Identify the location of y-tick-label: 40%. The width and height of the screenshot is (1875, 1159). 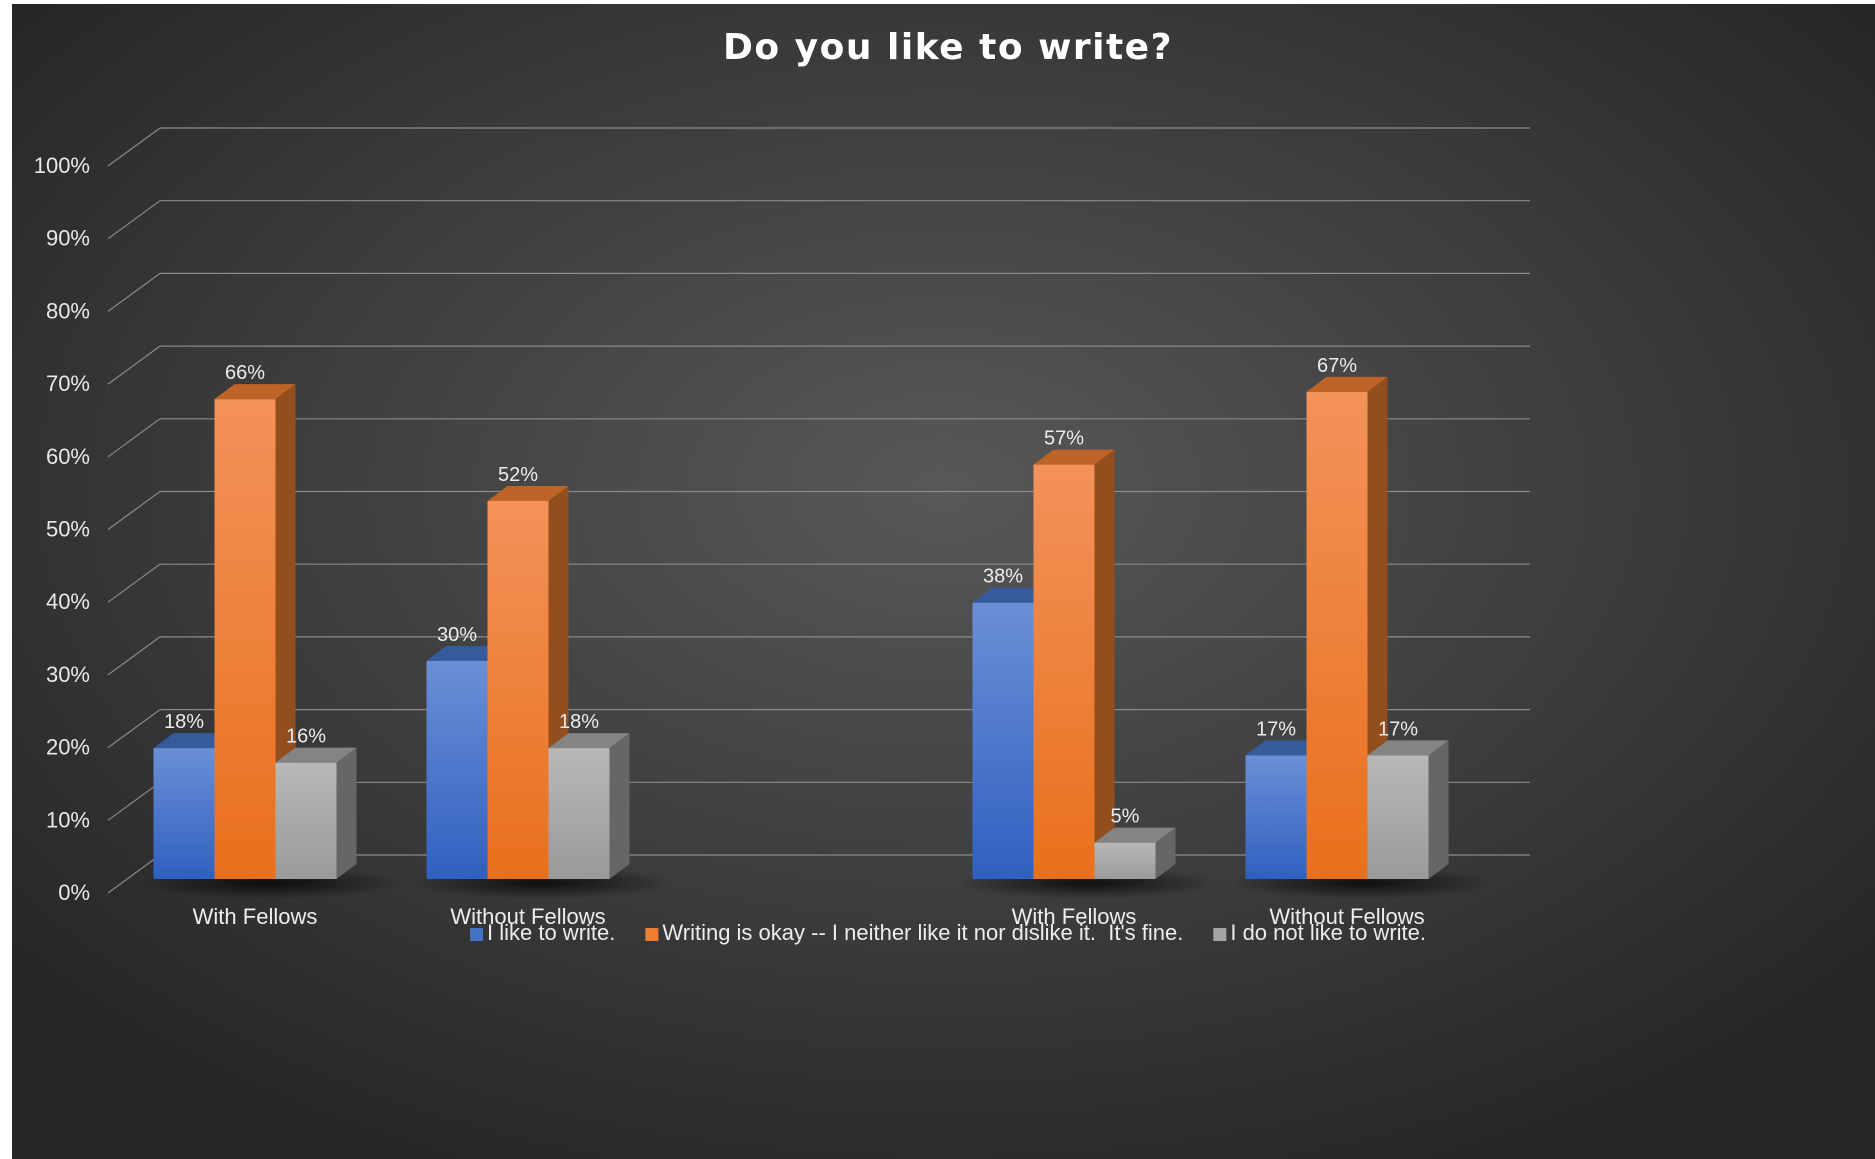
(68, 601).